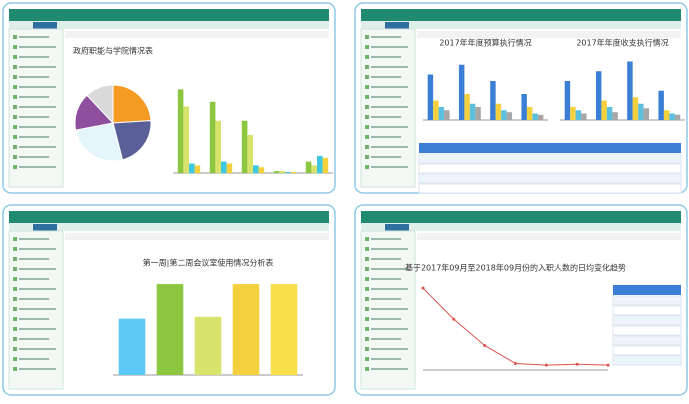  I want to click on toolbar, so click(549, 236).